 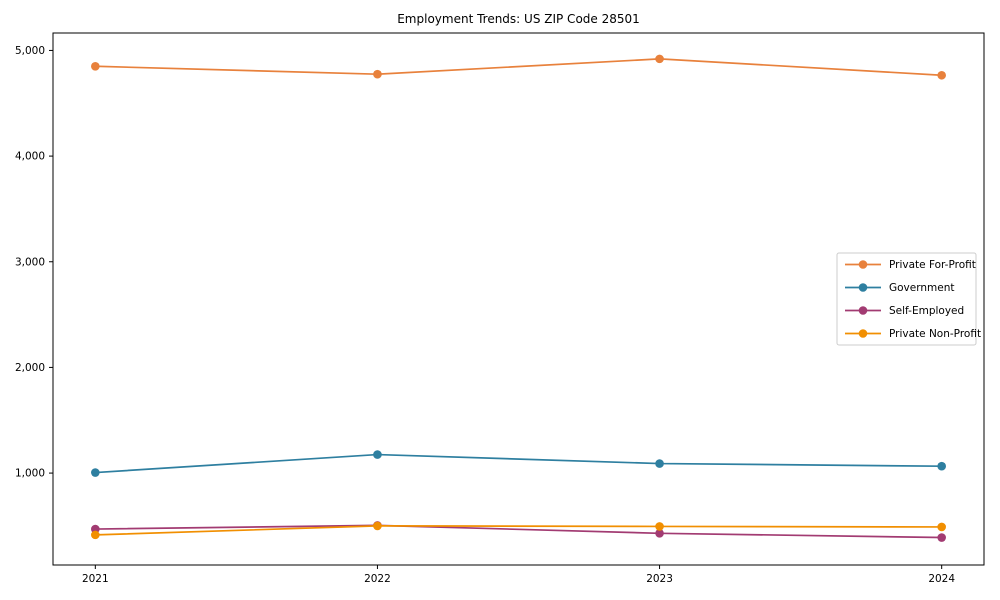 What do you see at coordinates (30, 157) in the screenshot?
I see `y-tick-label: 4,000` at bounding box center [30, 157].